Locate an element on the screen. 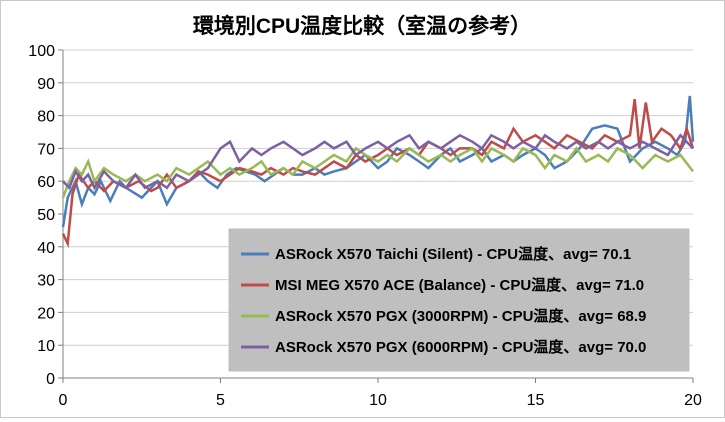 This screenshot has height=422, width=725. x-tick-label: 5 is located at coordinates (220, 400).